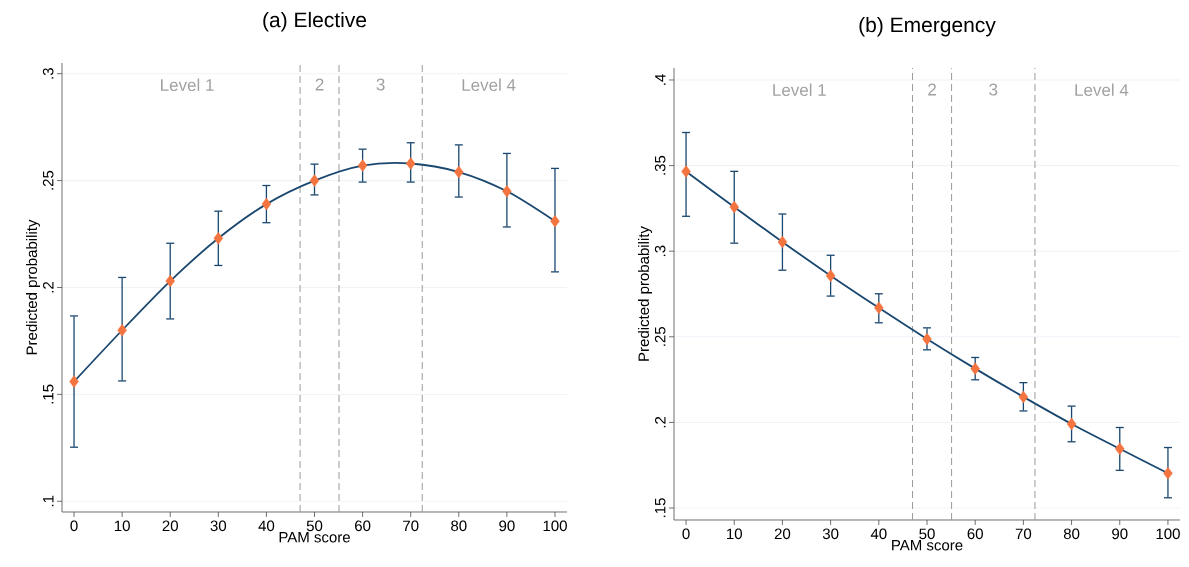 The height and width of the screenshot is (567, 1189). What do you see at coordinates (48, 501) in the screenshot?
I see `y-tick-label: .1` at bounding box center [48, 501].